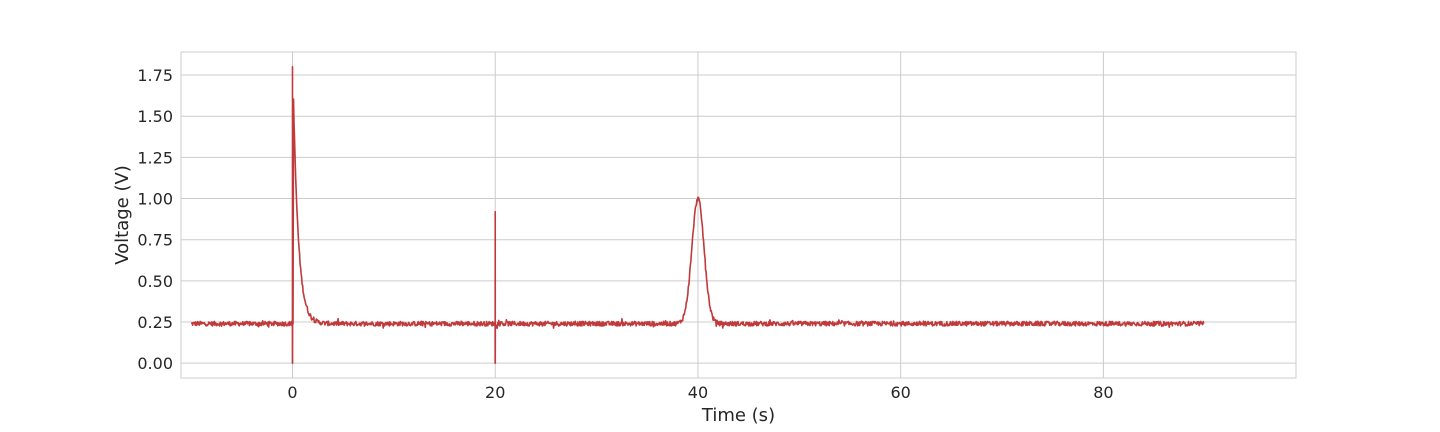  What do you see at coordinates (155, 157) in the screenshot?
I see `y-tick-label: 1.25` at bounding box center [155, 157].